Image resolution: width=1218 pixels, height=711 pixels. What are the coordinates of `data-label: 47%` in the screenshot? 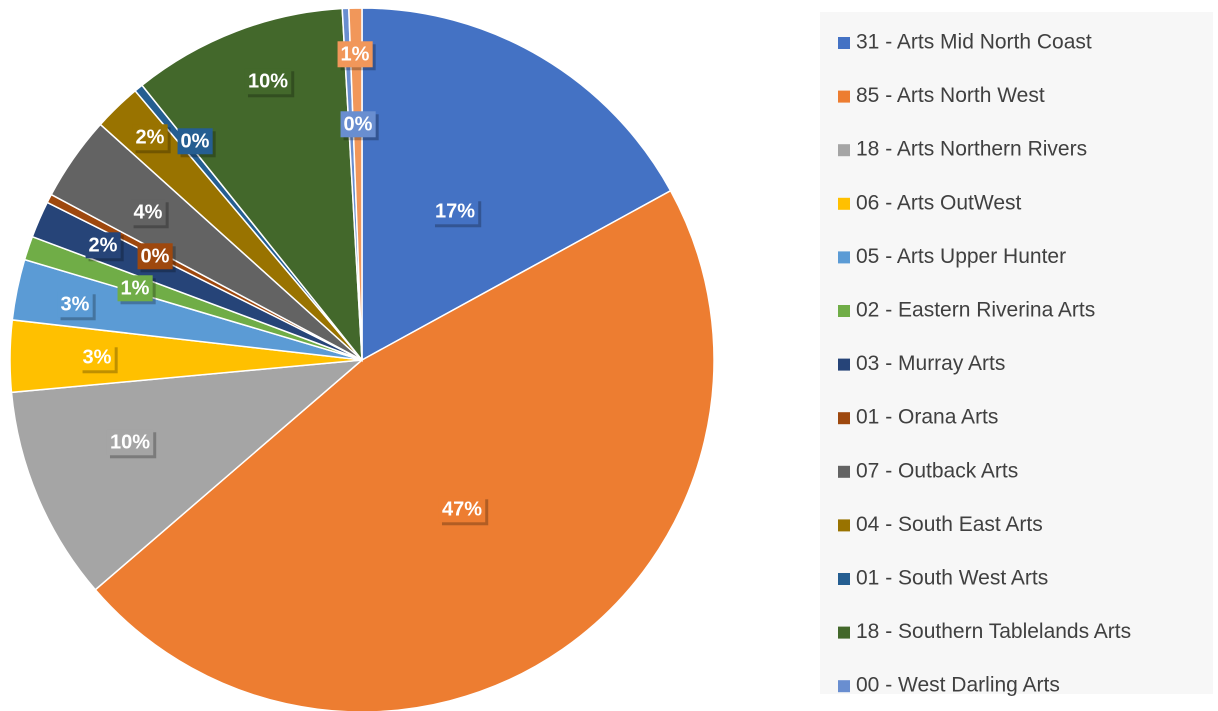 It's located at (462, 509).